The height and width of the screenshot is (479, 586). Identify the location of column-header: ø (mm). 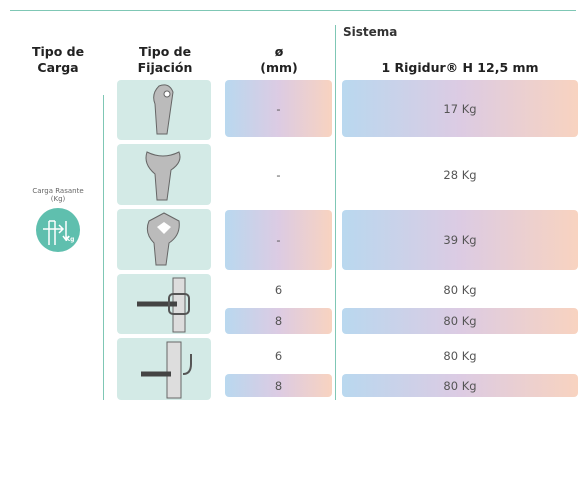
(279, 59).